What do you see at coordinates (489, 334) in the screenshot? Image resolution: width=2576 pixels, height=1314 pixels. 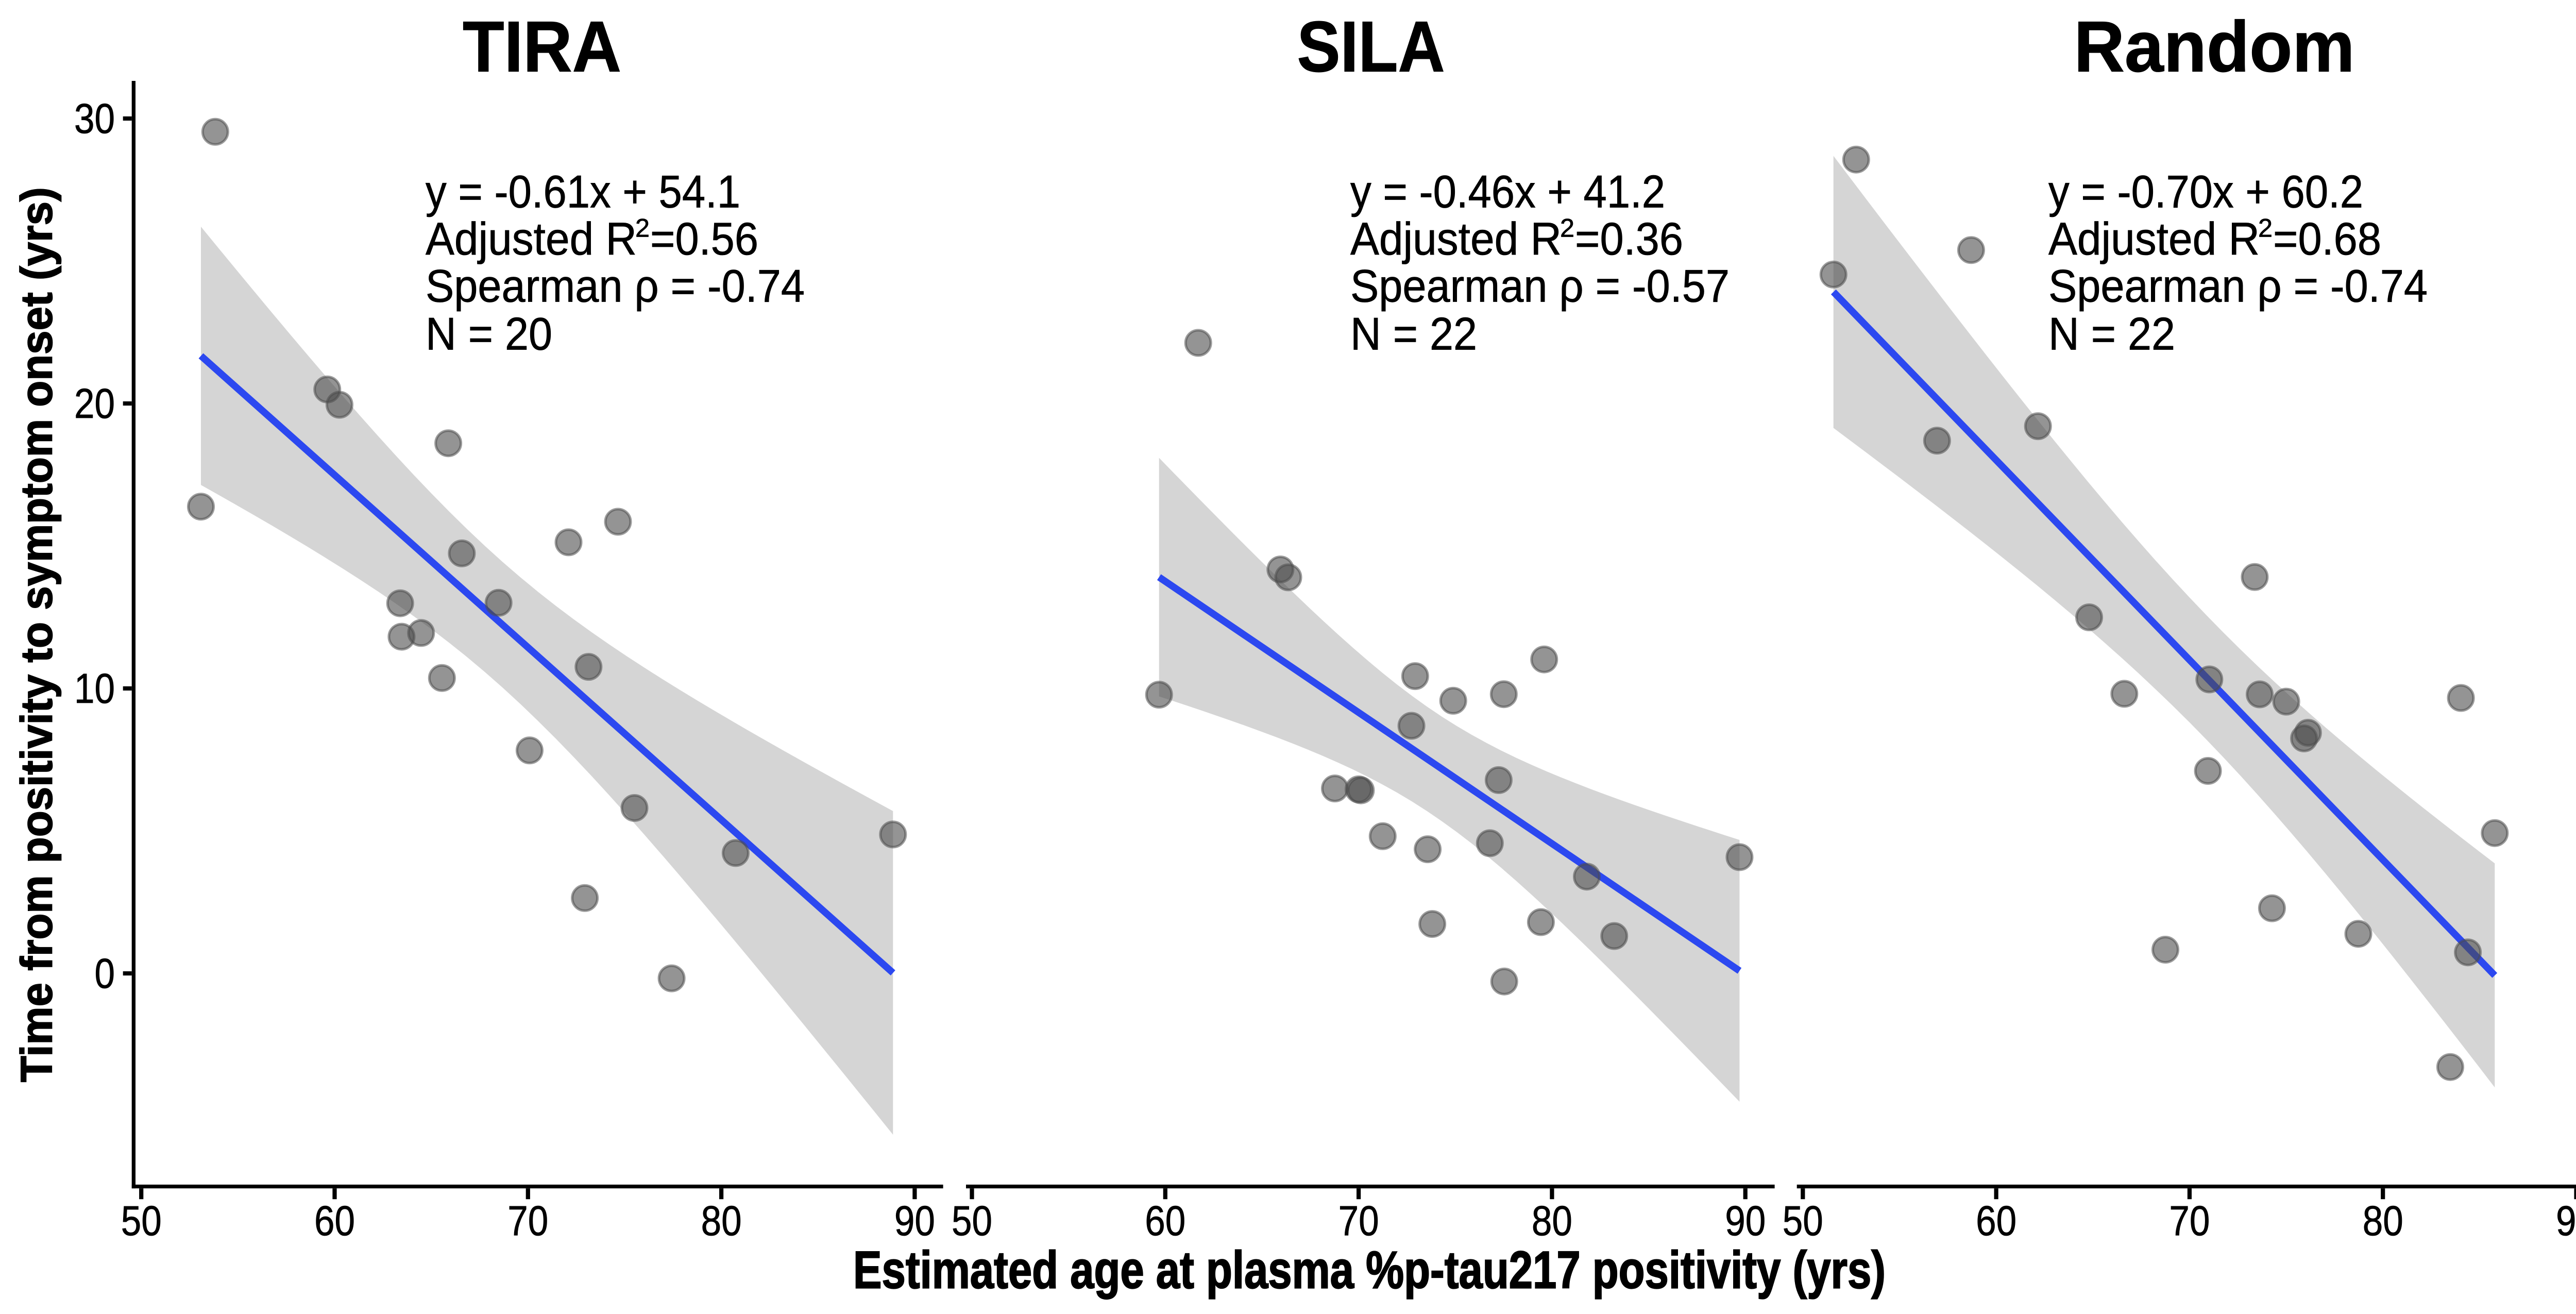 I see `svg-text: N = 20` at bounding box center [489, 334].